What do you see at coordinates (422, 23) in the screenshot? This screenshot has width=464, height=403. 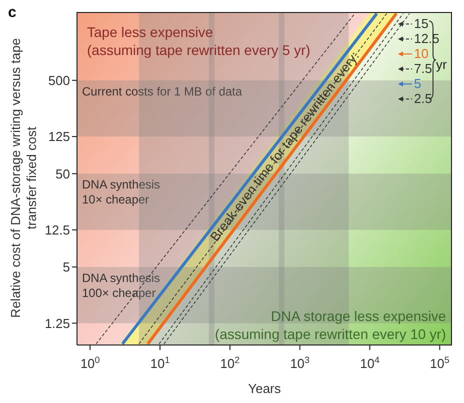 I see `legend-label: 15` at bounding box center [422, 23].